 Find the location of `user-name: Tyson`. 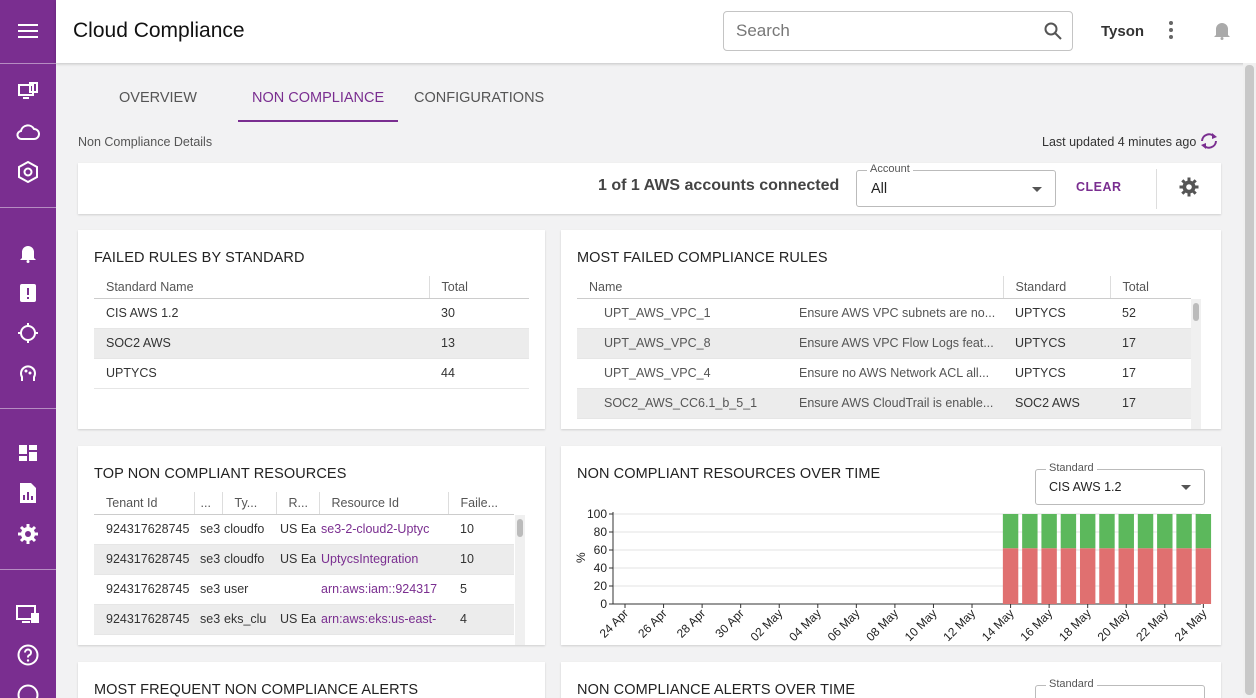

user-name: Tyson is located at coordinates (1123, 31).